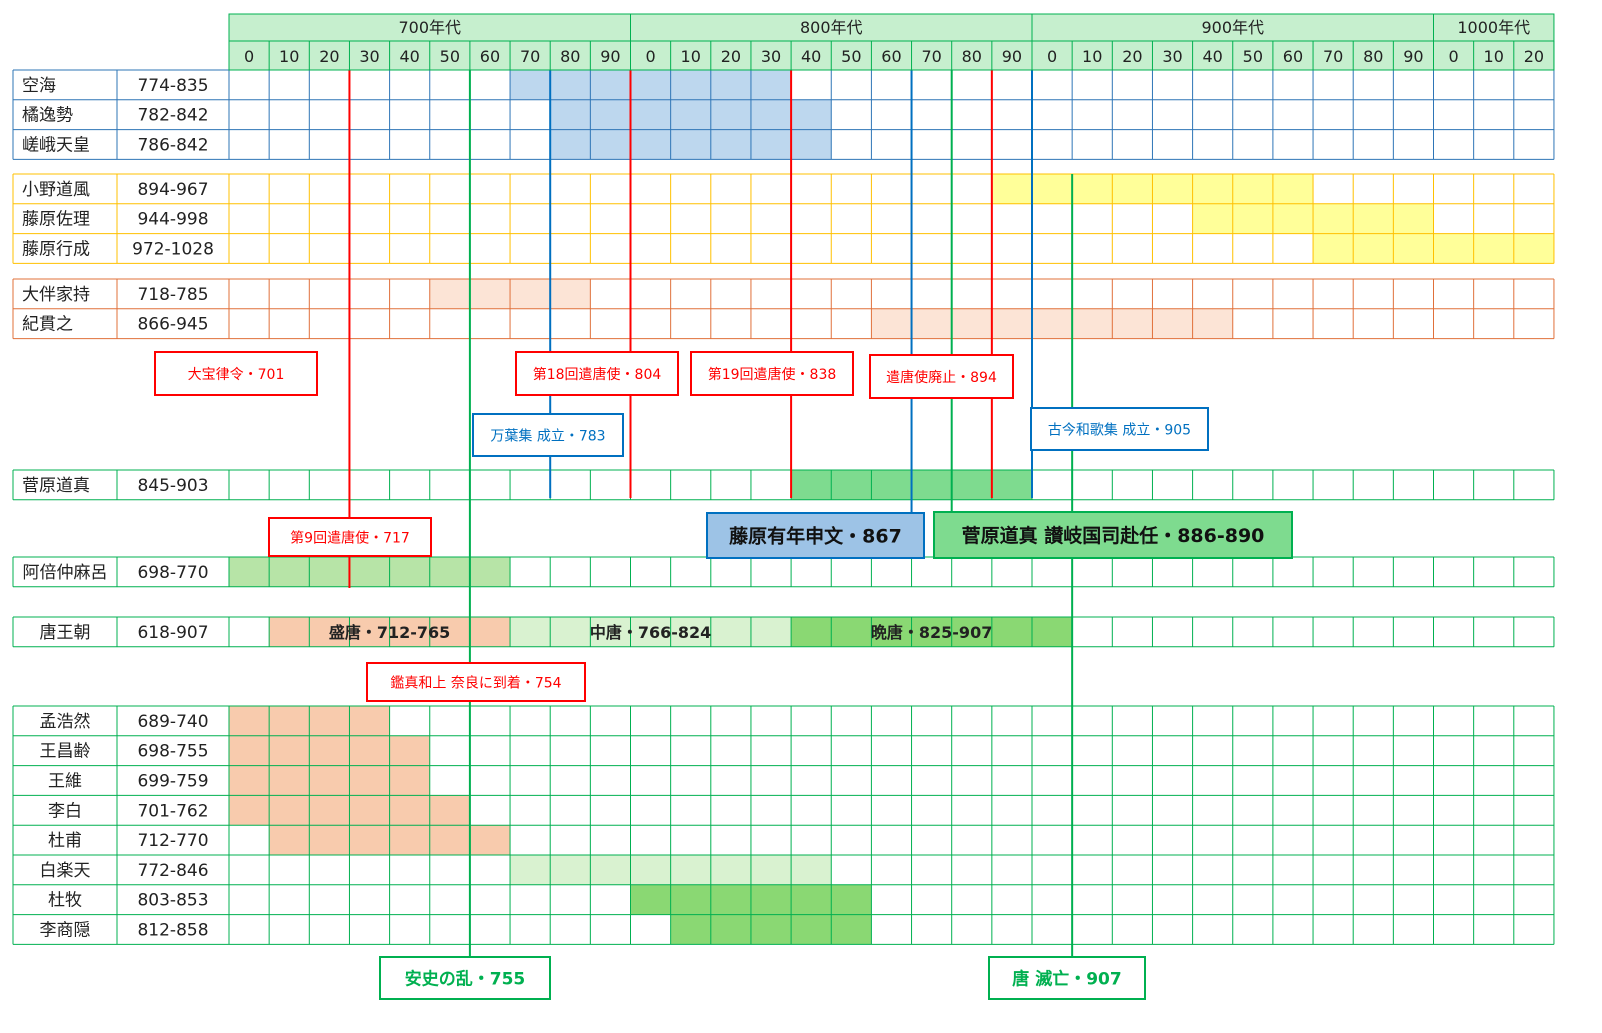 Image resolution: width=1602 pixels, height=1033 pixels. Describe the element at coordinates (172, 782) in the screenshot. I see `person-years: 699-759` at that location.